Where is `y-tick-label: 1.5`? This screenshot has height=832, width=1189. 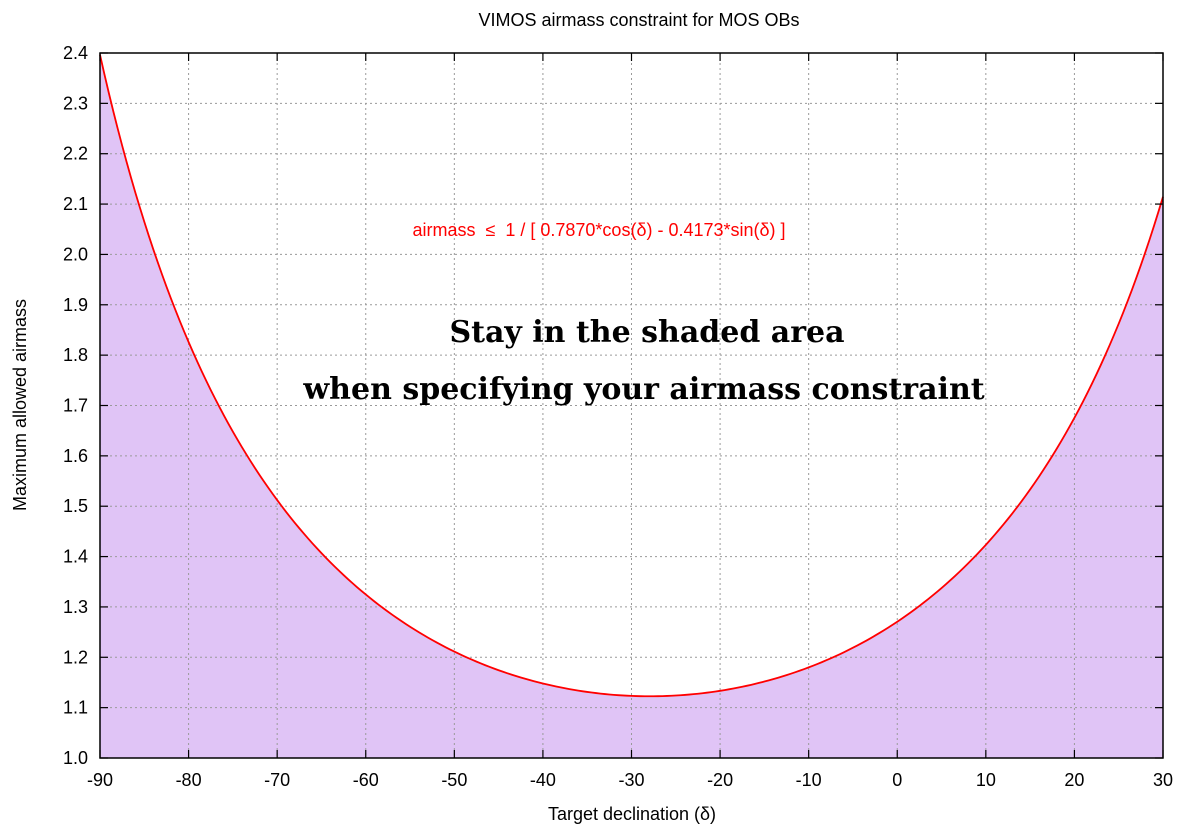 y-tick-label: 1.5 is located at coordinates (75, 506).